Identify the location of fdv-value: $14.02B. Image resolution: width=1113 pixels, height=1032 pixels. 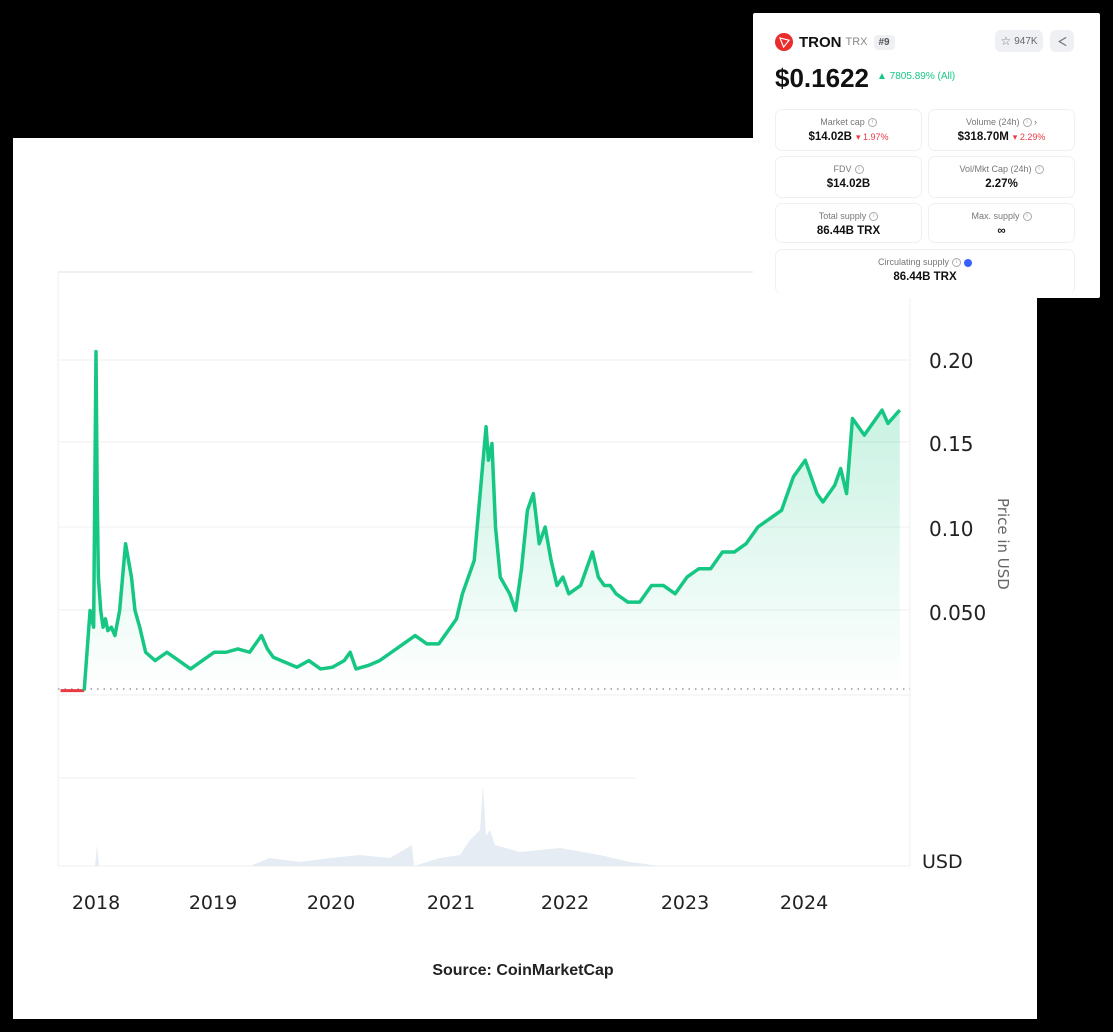
(848, 184).